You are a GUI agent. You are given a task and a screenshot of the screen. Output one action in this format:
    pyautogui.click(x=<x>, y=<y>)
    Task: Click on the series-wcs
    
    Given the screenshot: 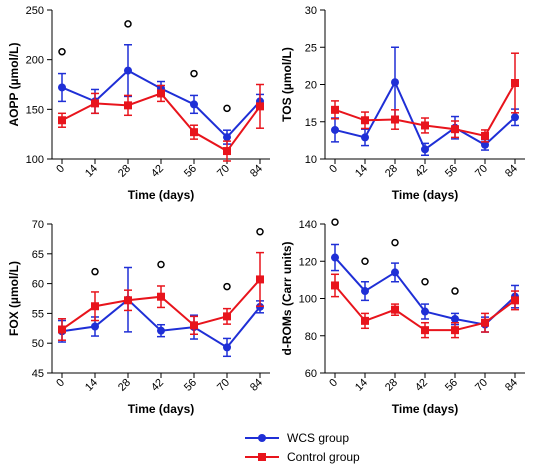 What is the action you would take?
    pyautogui.click(x=161, y=312)
    